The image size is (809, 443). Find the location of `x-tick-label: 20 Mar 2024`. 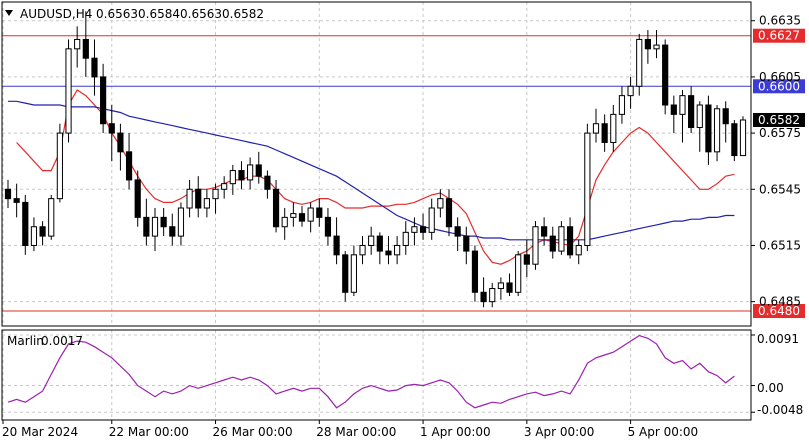

x-tick-label: 20 Mar 2024 is located at coordinates (40, 432).